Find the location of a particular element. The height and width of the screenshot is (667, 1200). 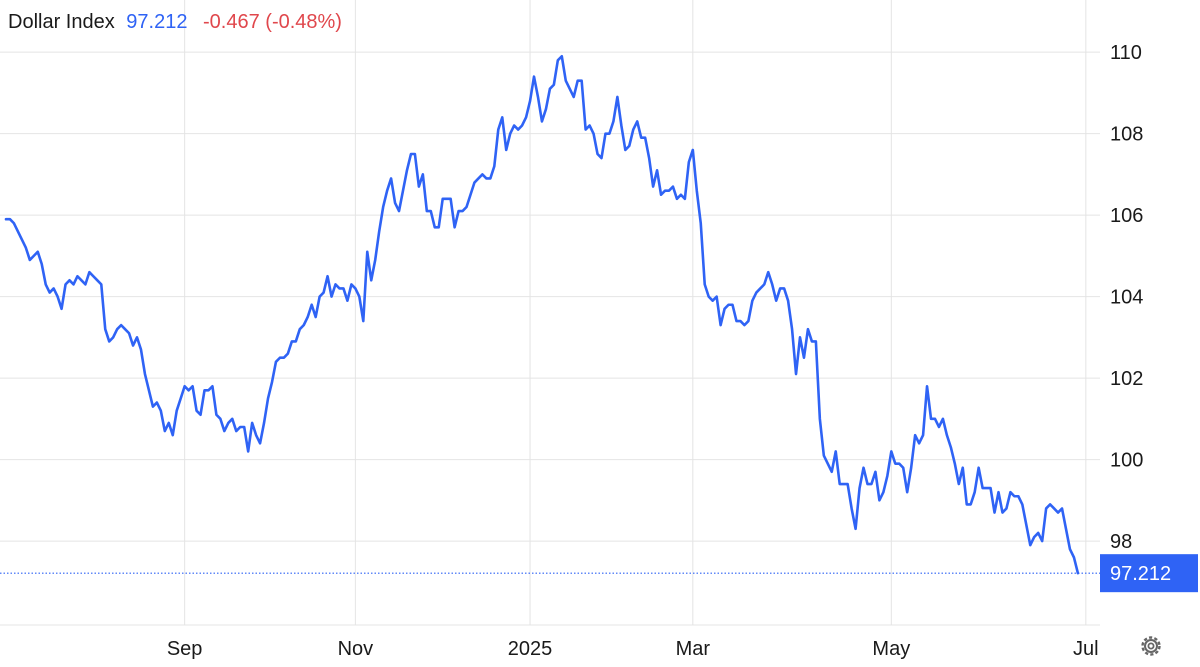

x-tick-label: Sep is located at coordinates (185, 649).